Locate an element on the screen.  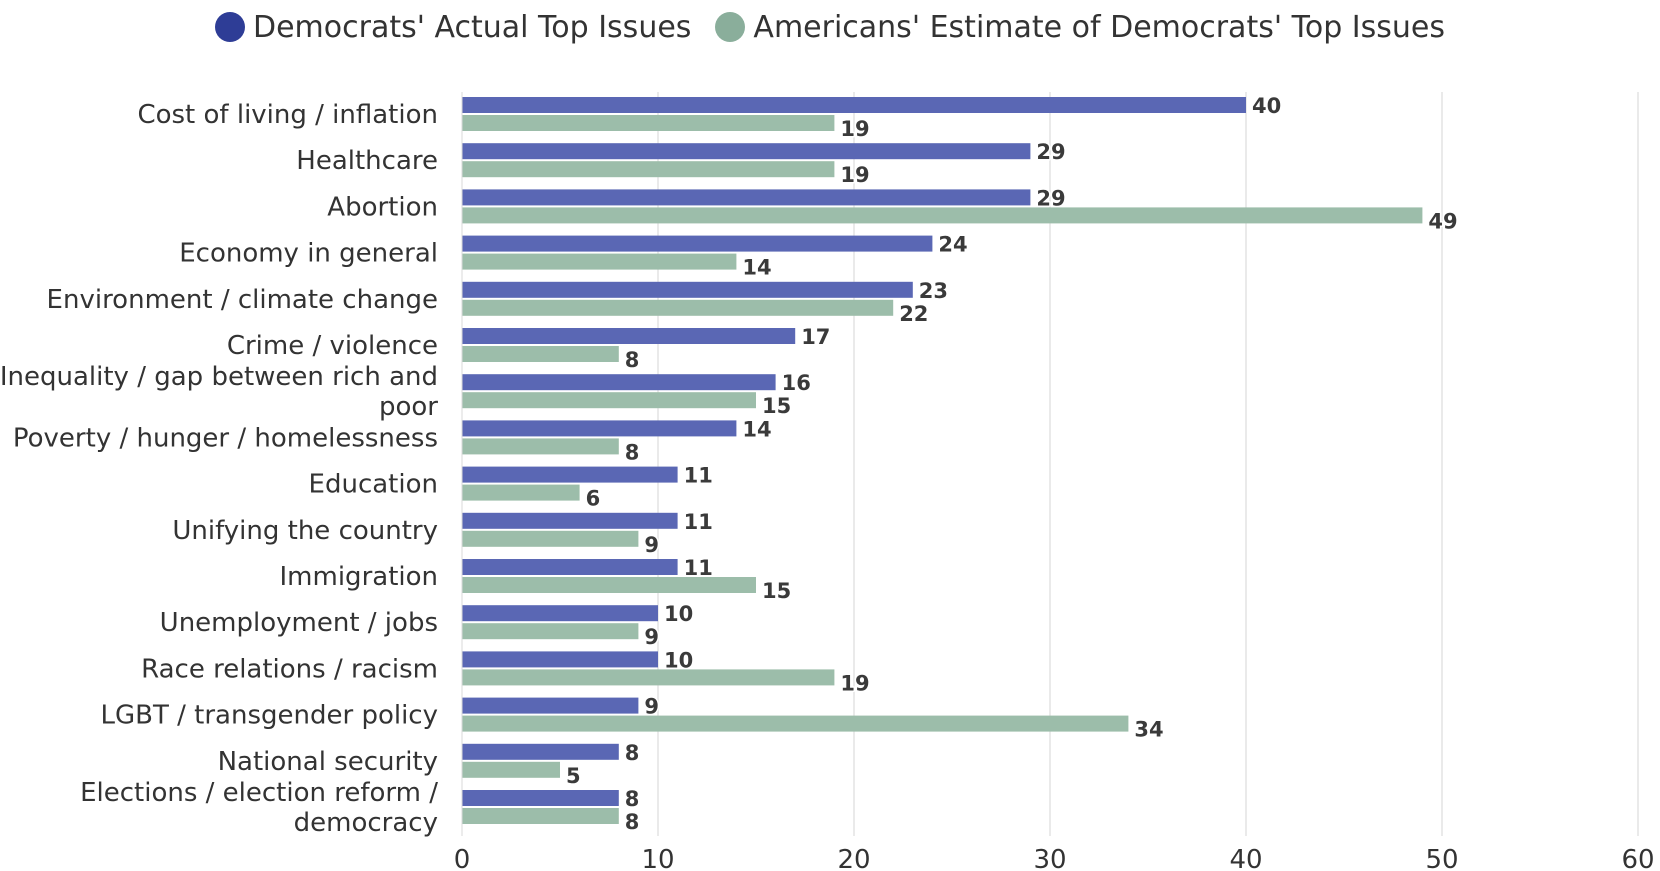
x-tick-label: 50 is located at coordinates (1441, 858).